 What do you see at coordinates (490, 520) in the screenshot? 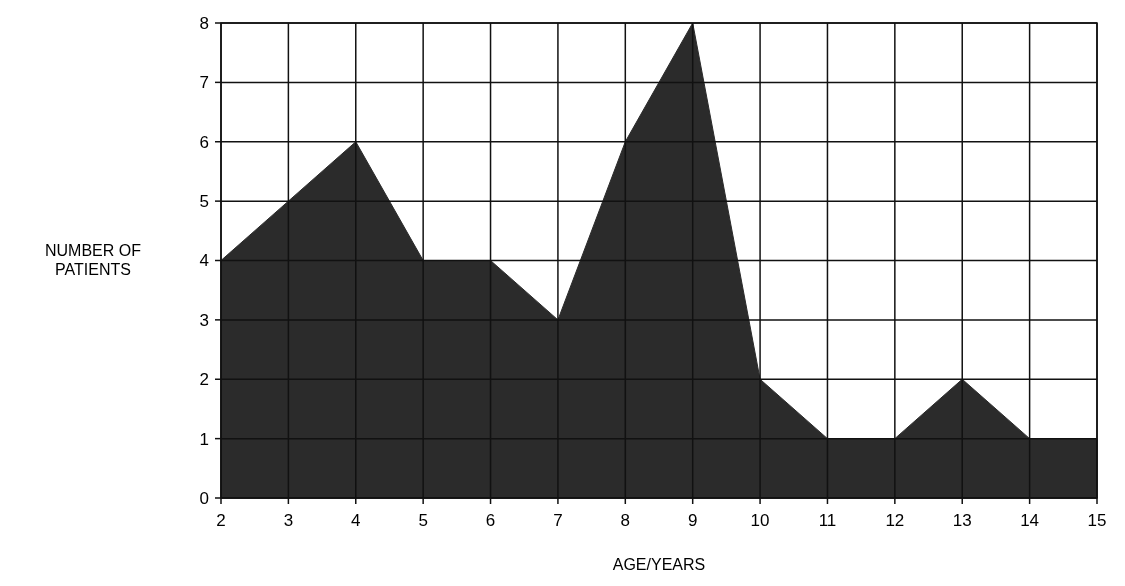
I see `x-tick-label: 6` at bounding box center [490, 520].